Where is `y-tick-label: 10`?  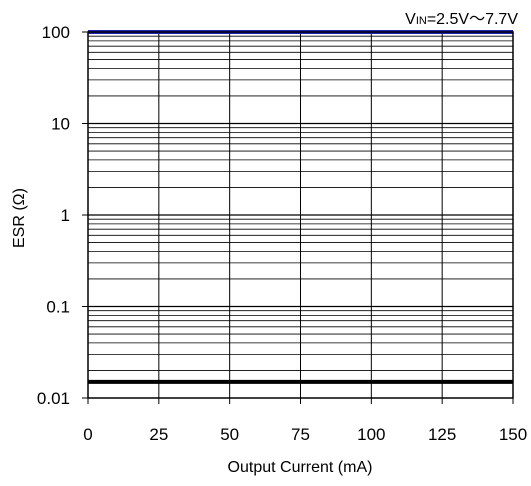
y-tick-label: 10 is located at coordinates (60, 124).